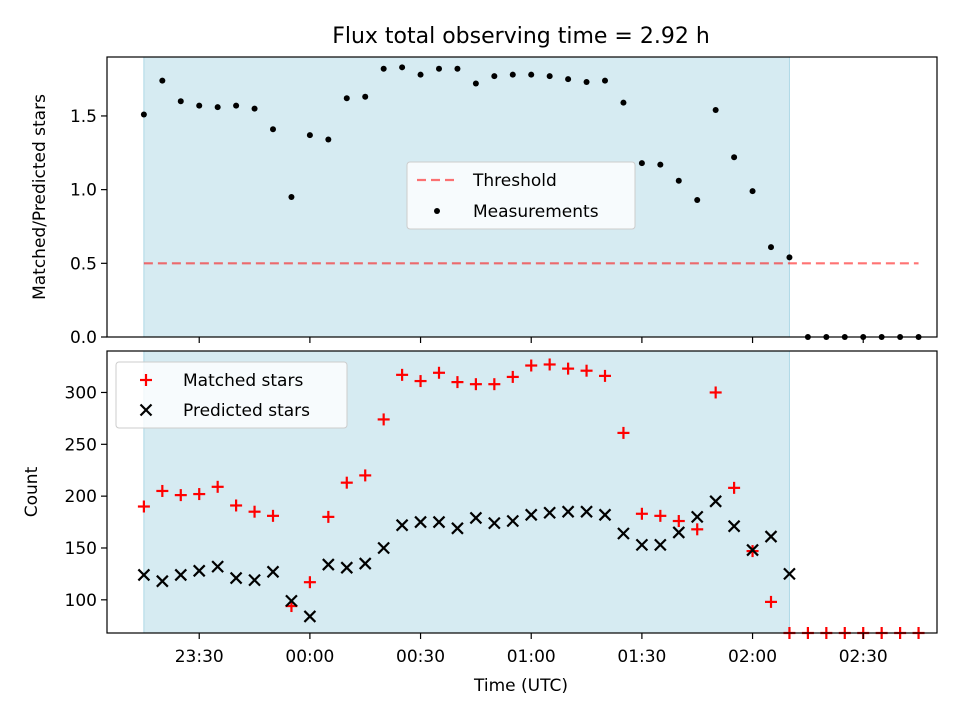 The height and width of the screenshot is (720, 960). I want to click on chart-title: Flux total observing time = 2.92 h, so click(521, 36).